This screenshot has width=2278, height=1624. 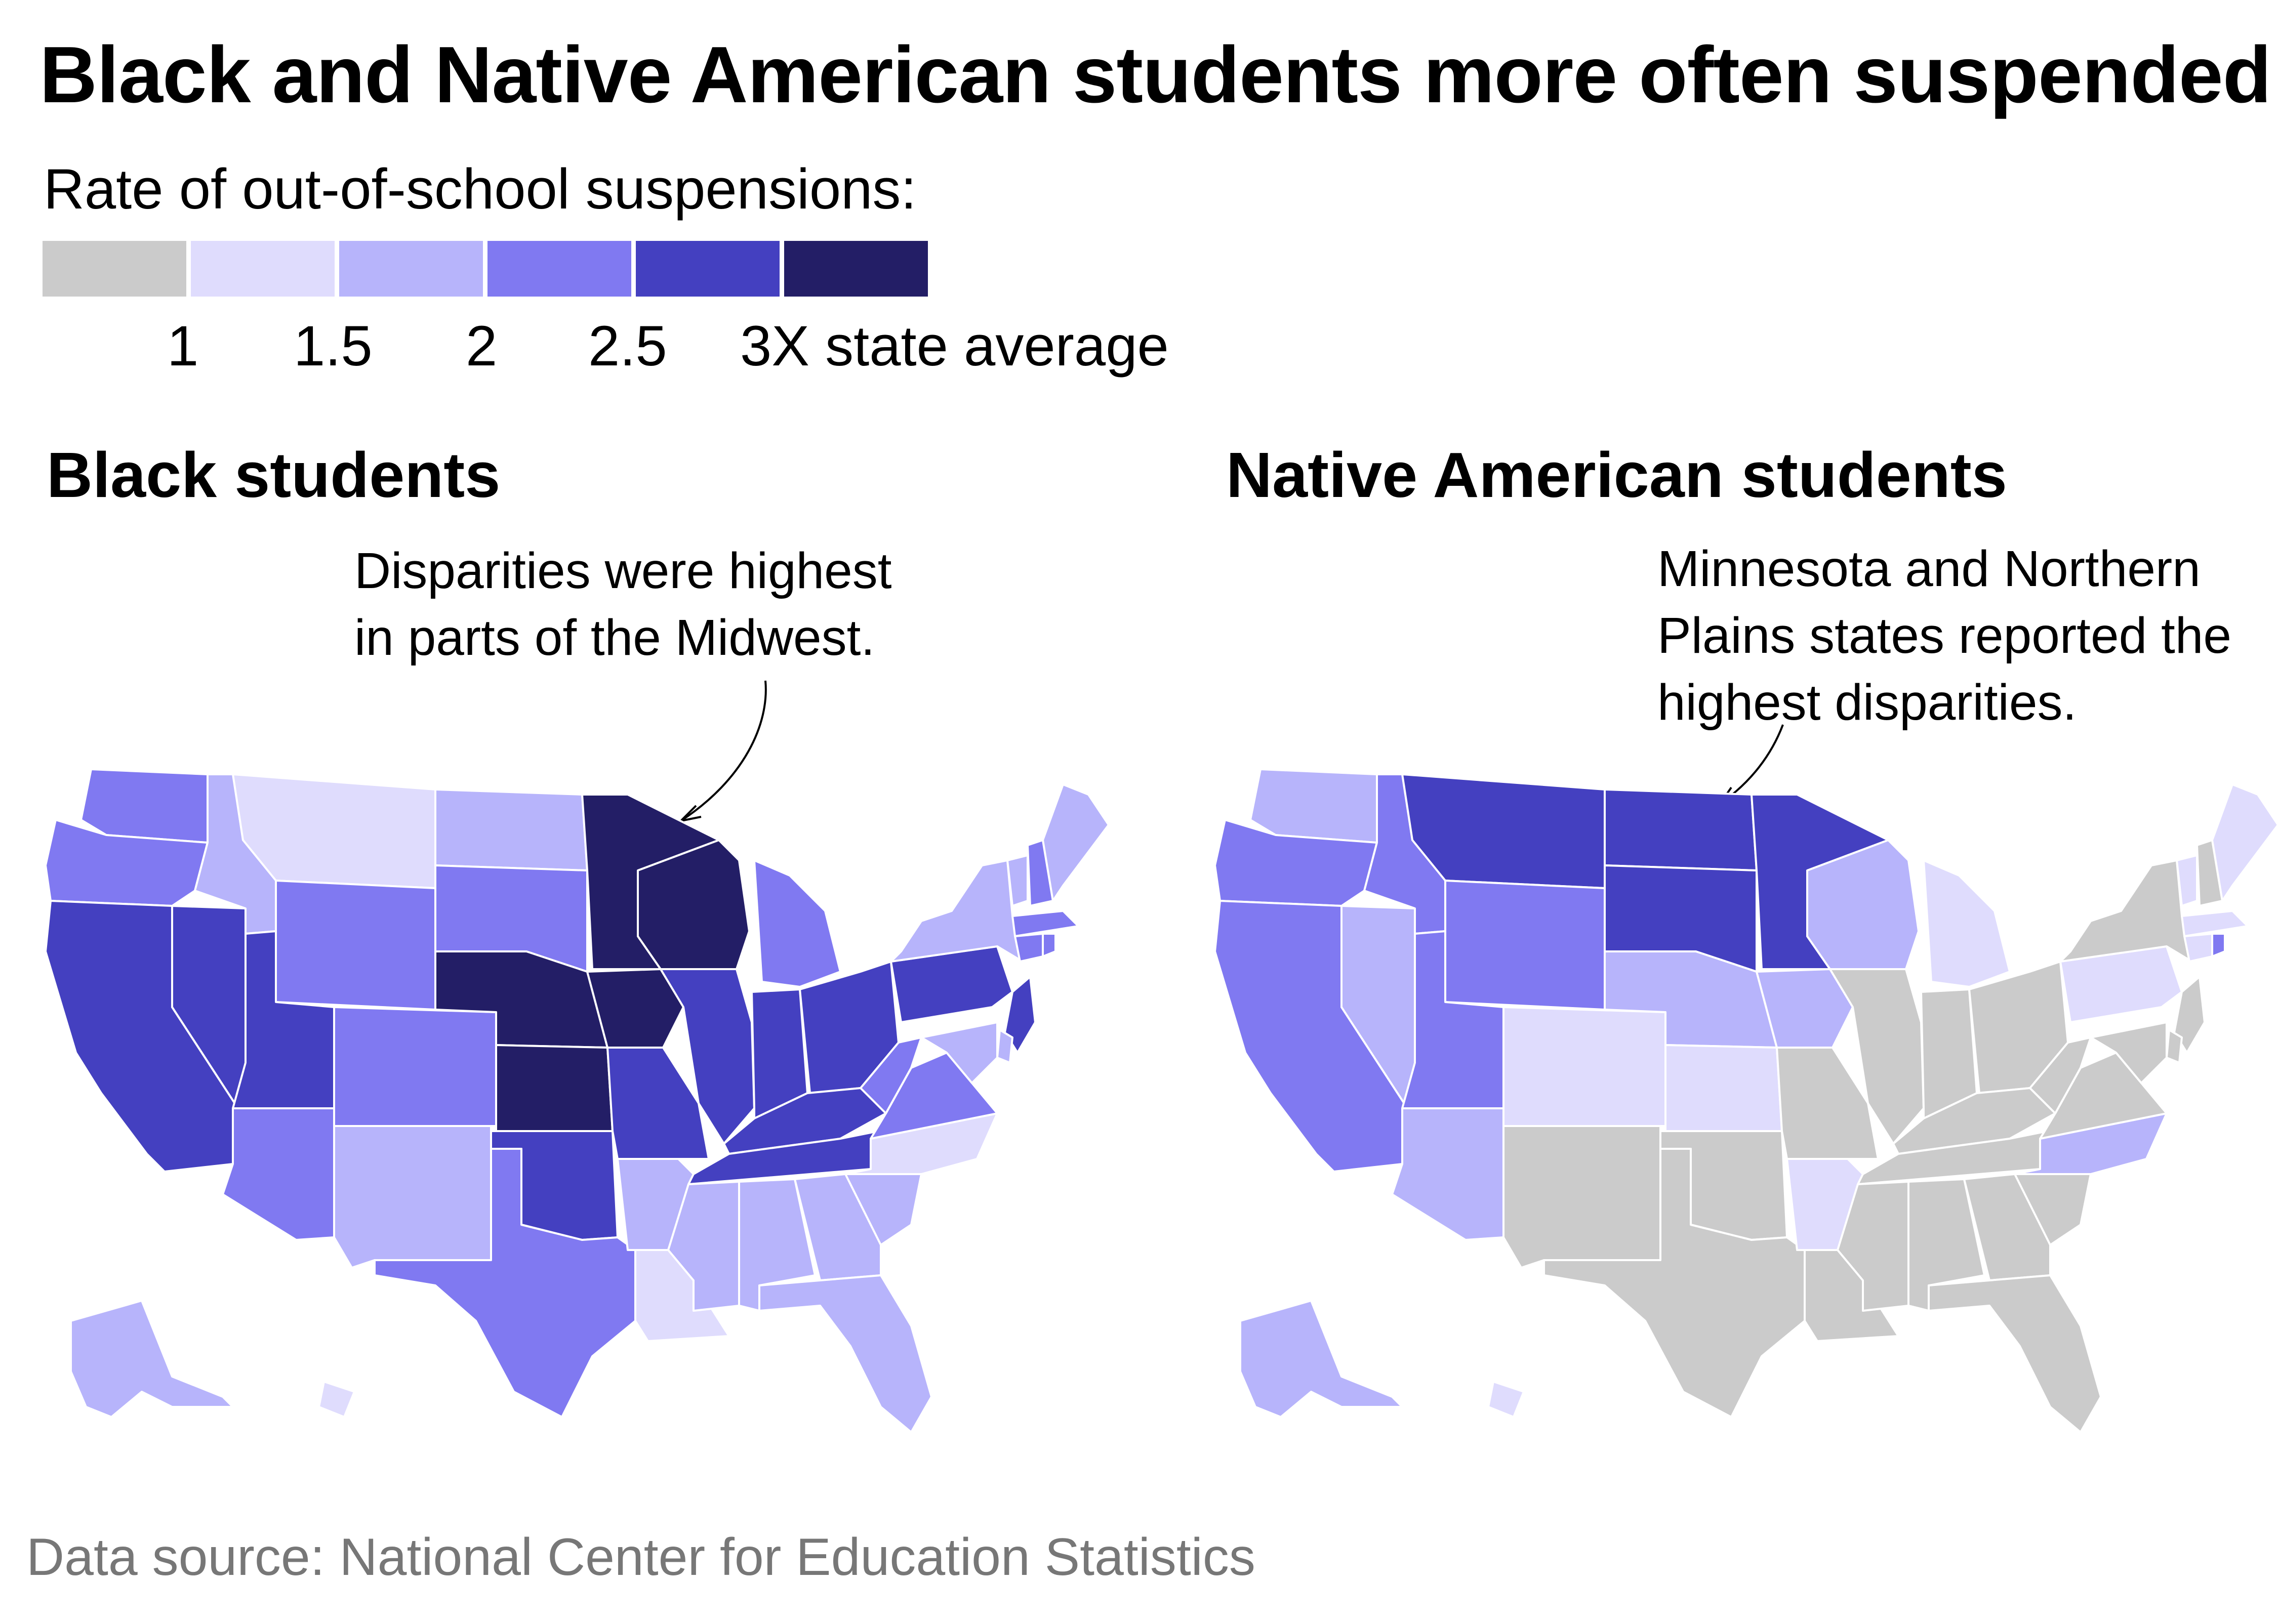 I want to click on state-ct, so click(x=2198, y=948).